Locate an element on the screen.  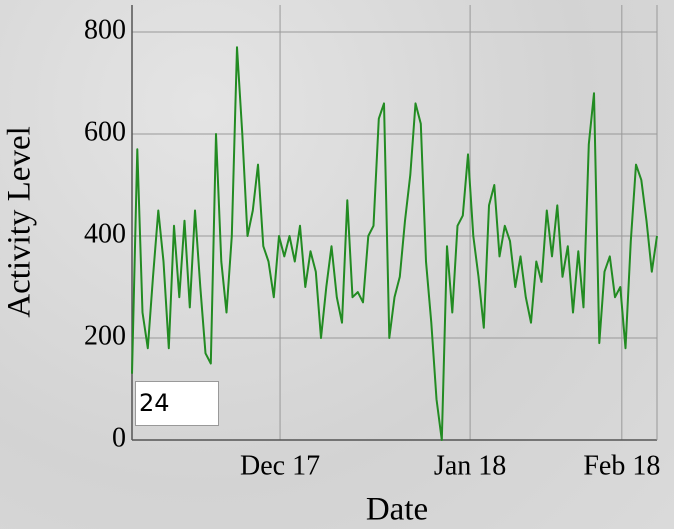
y-tick-label: 800 is located at coordinates (105, 29).